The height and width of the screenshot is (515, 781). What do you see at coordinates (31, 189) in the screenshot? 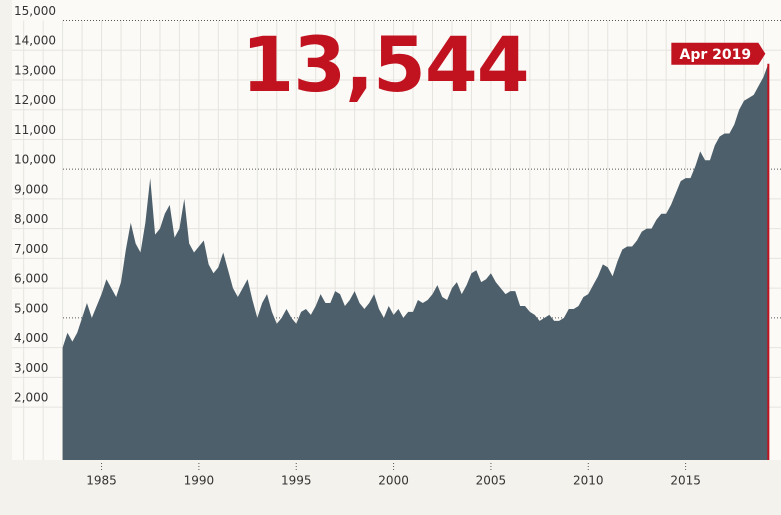
I see `y-tick-label: 9,000` at bounding box center [31, 189].